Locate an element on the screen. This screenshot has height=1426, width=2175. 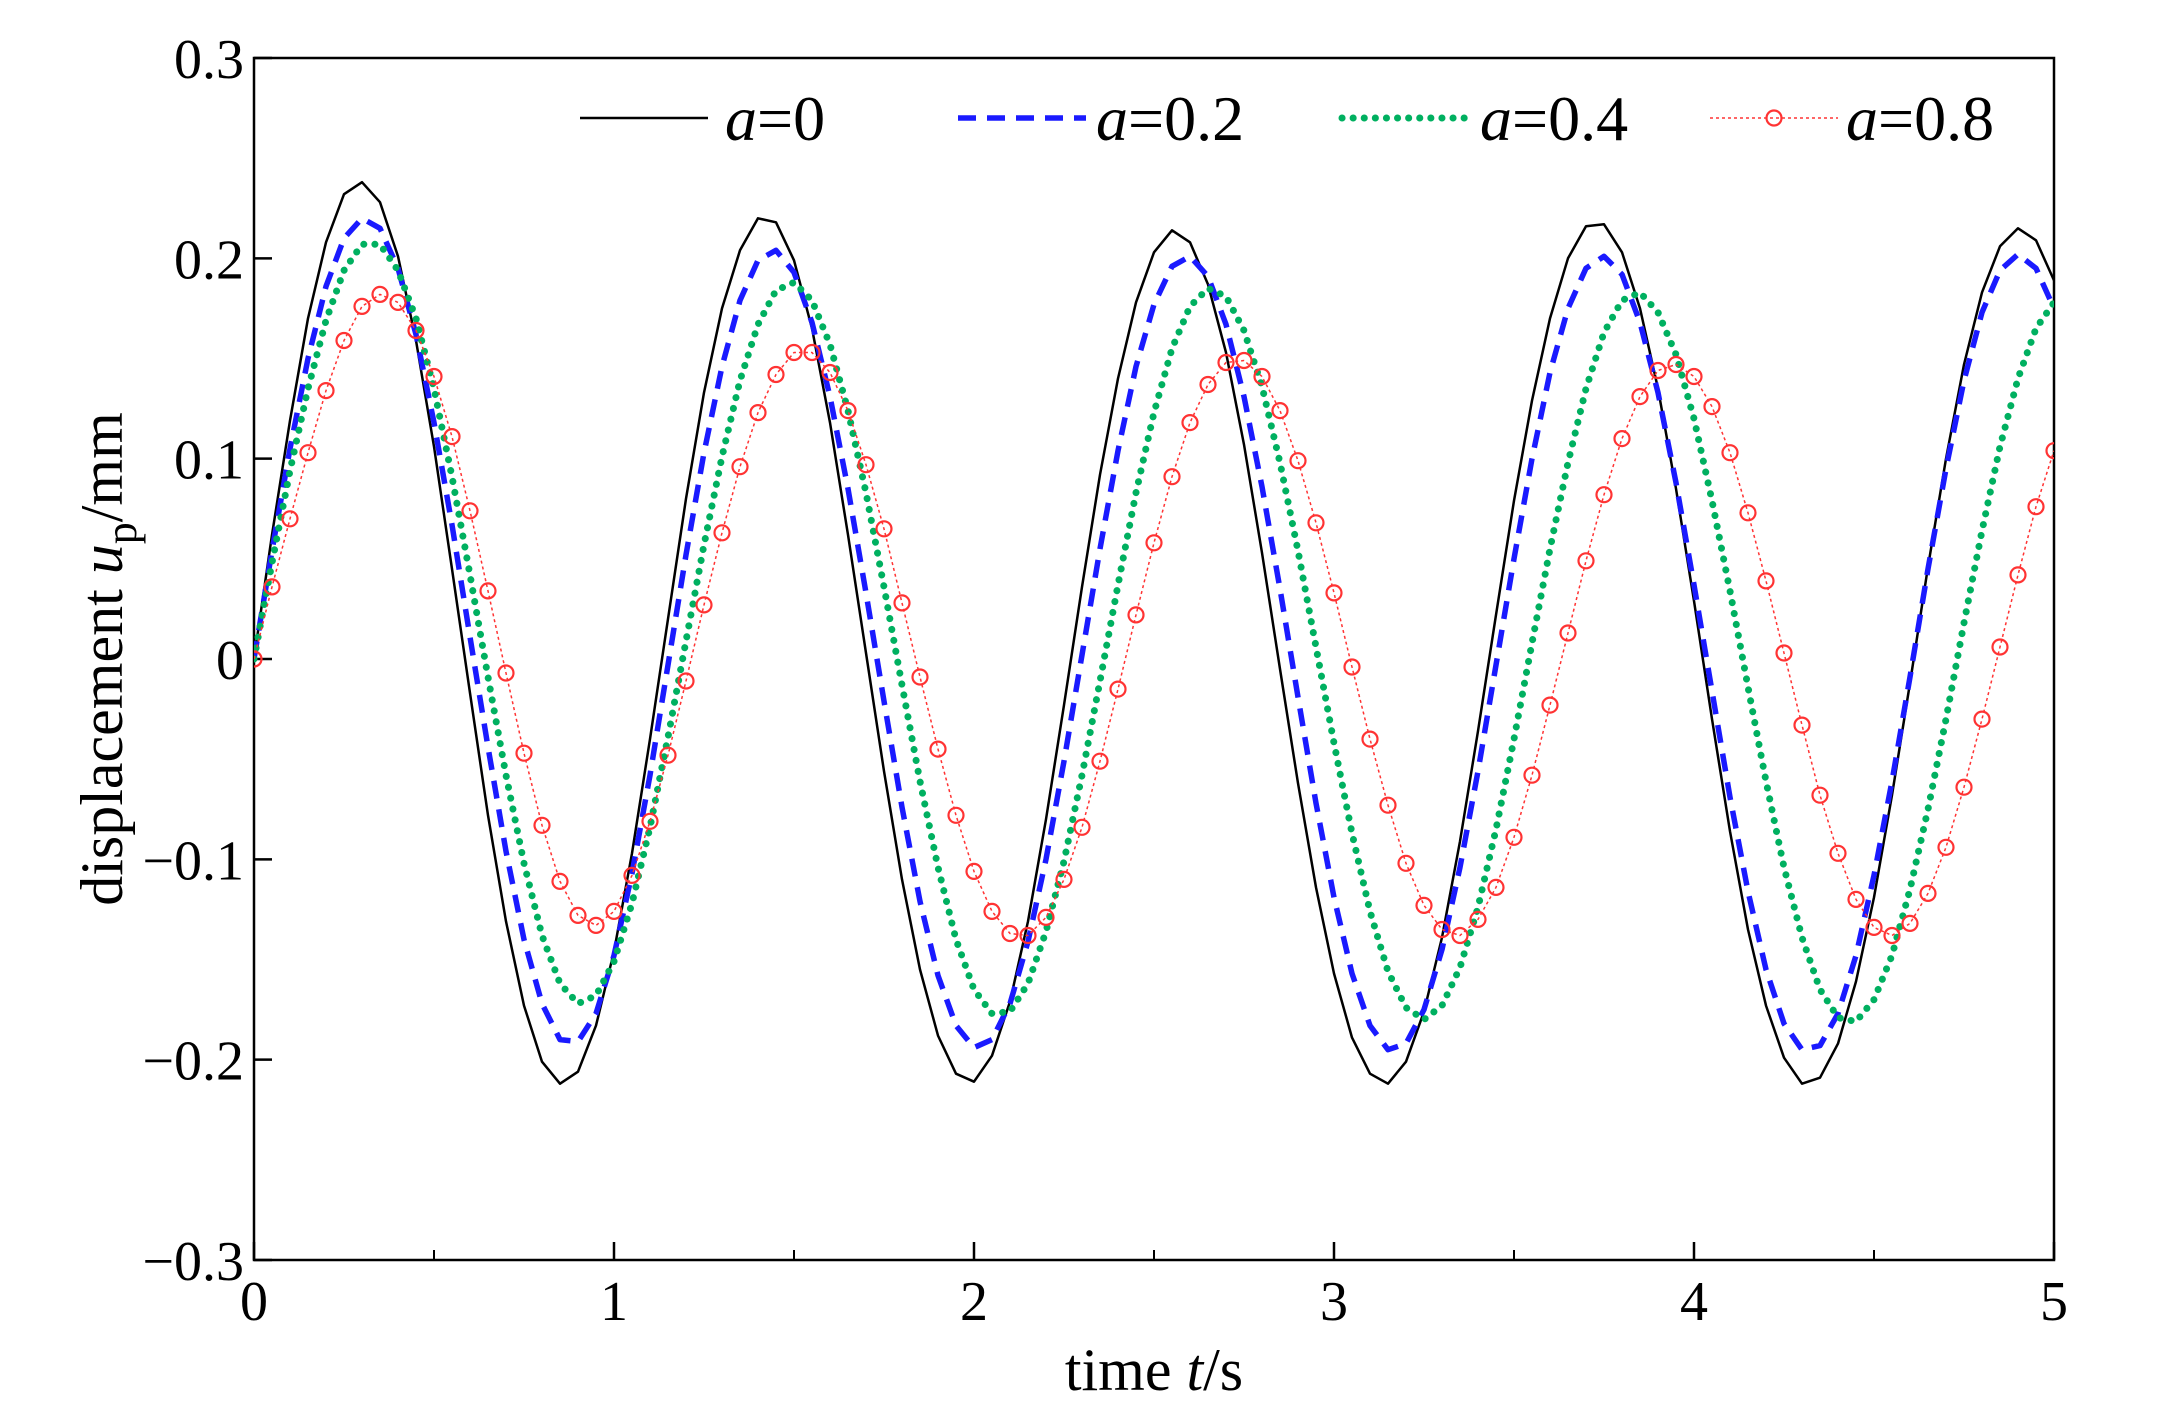
x-tick-label: 4 is located at coordinates (1694, 1302).